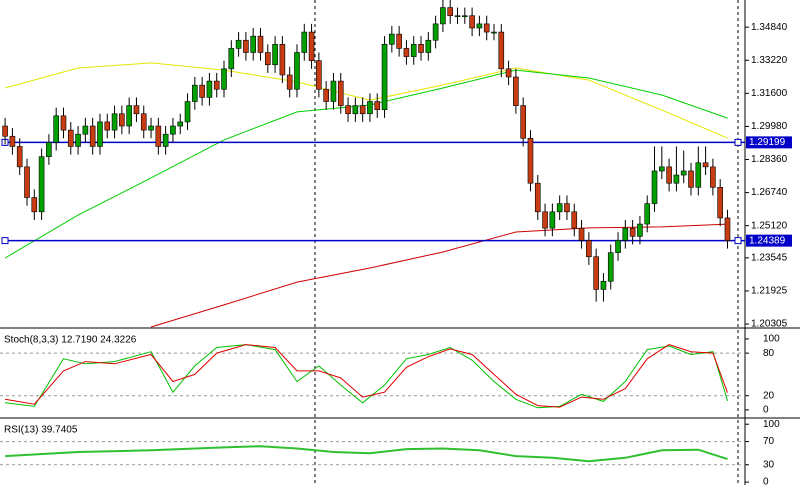 This screenshot has height=485, width=800. I want to click on y-tick-label: 1.23545, so click(769, 258).